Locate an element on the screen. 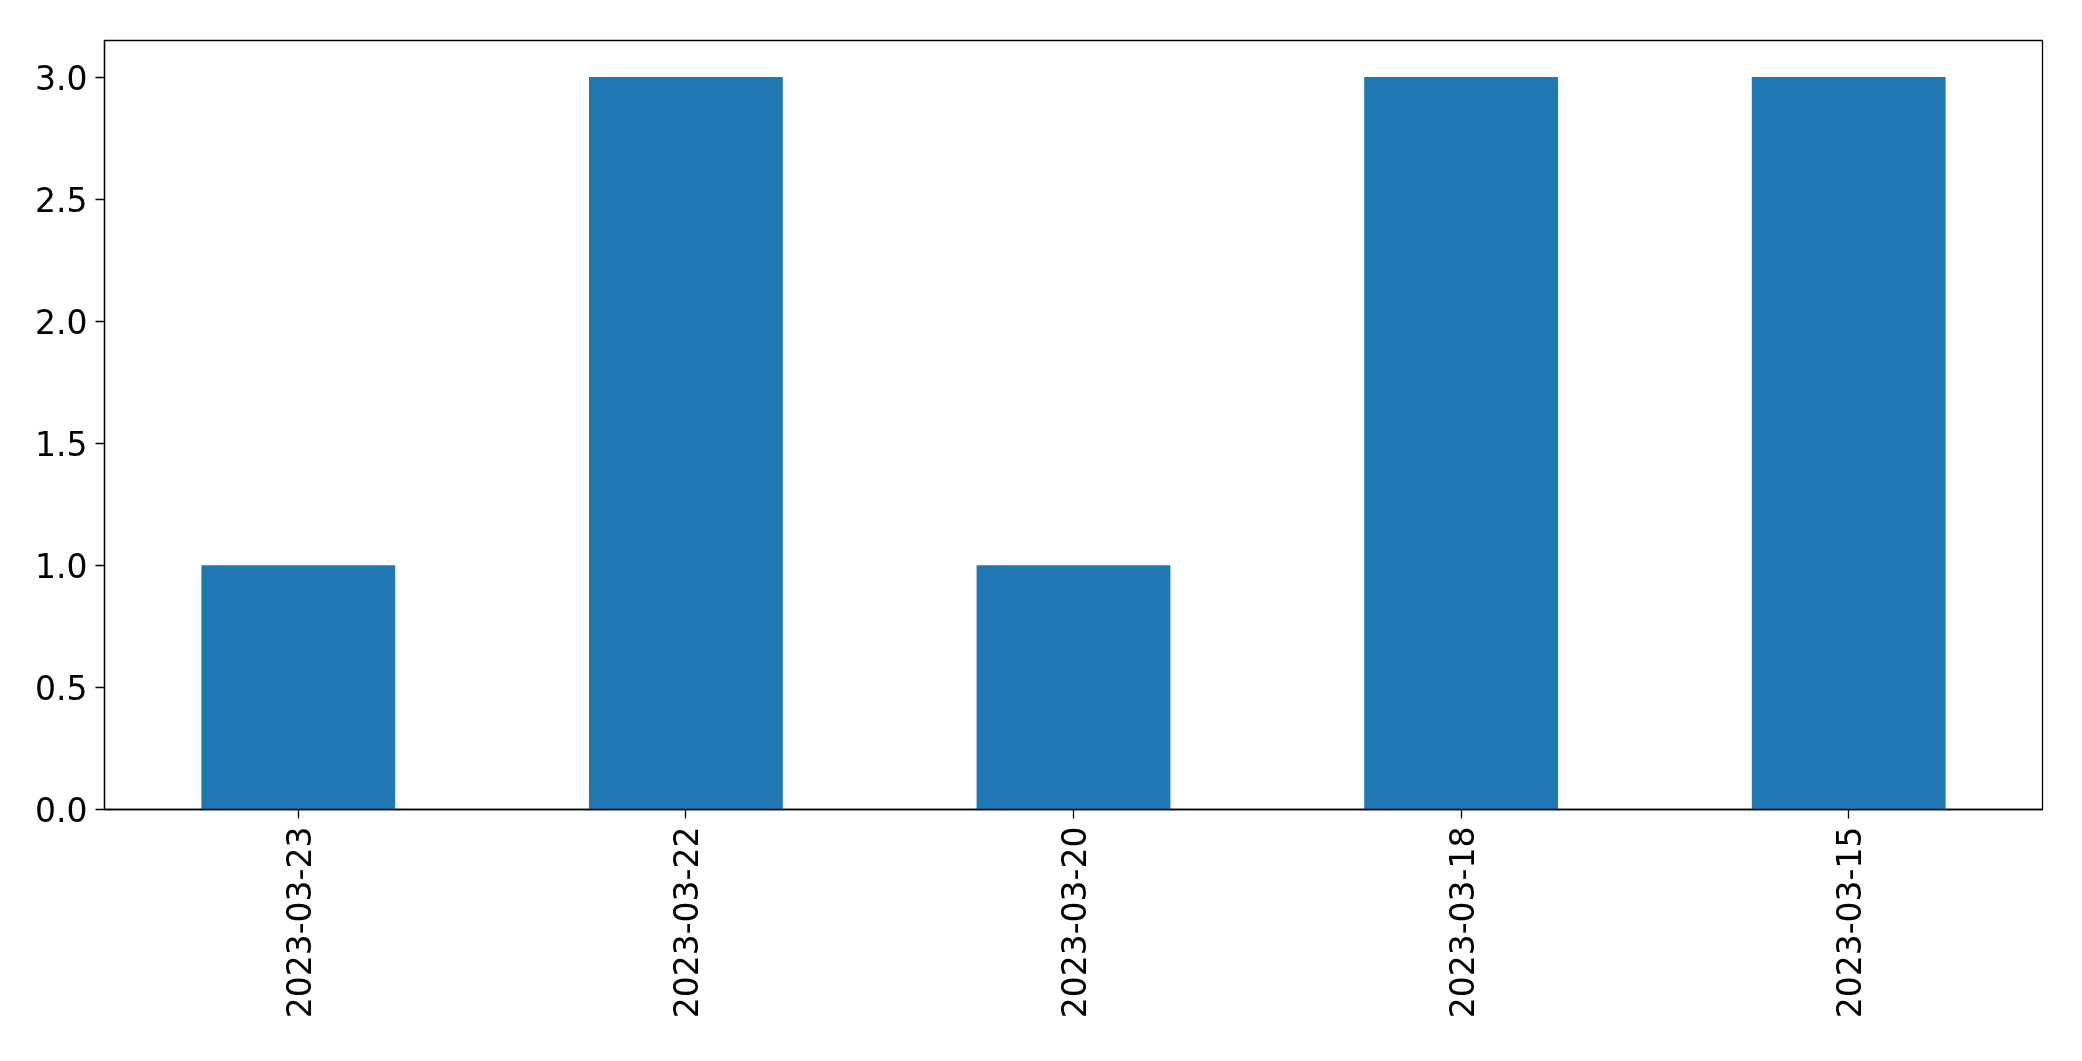 The image size is (2082, 1061). x-tick-label: 2023-03-15 is located at coordinates (1850, 922).